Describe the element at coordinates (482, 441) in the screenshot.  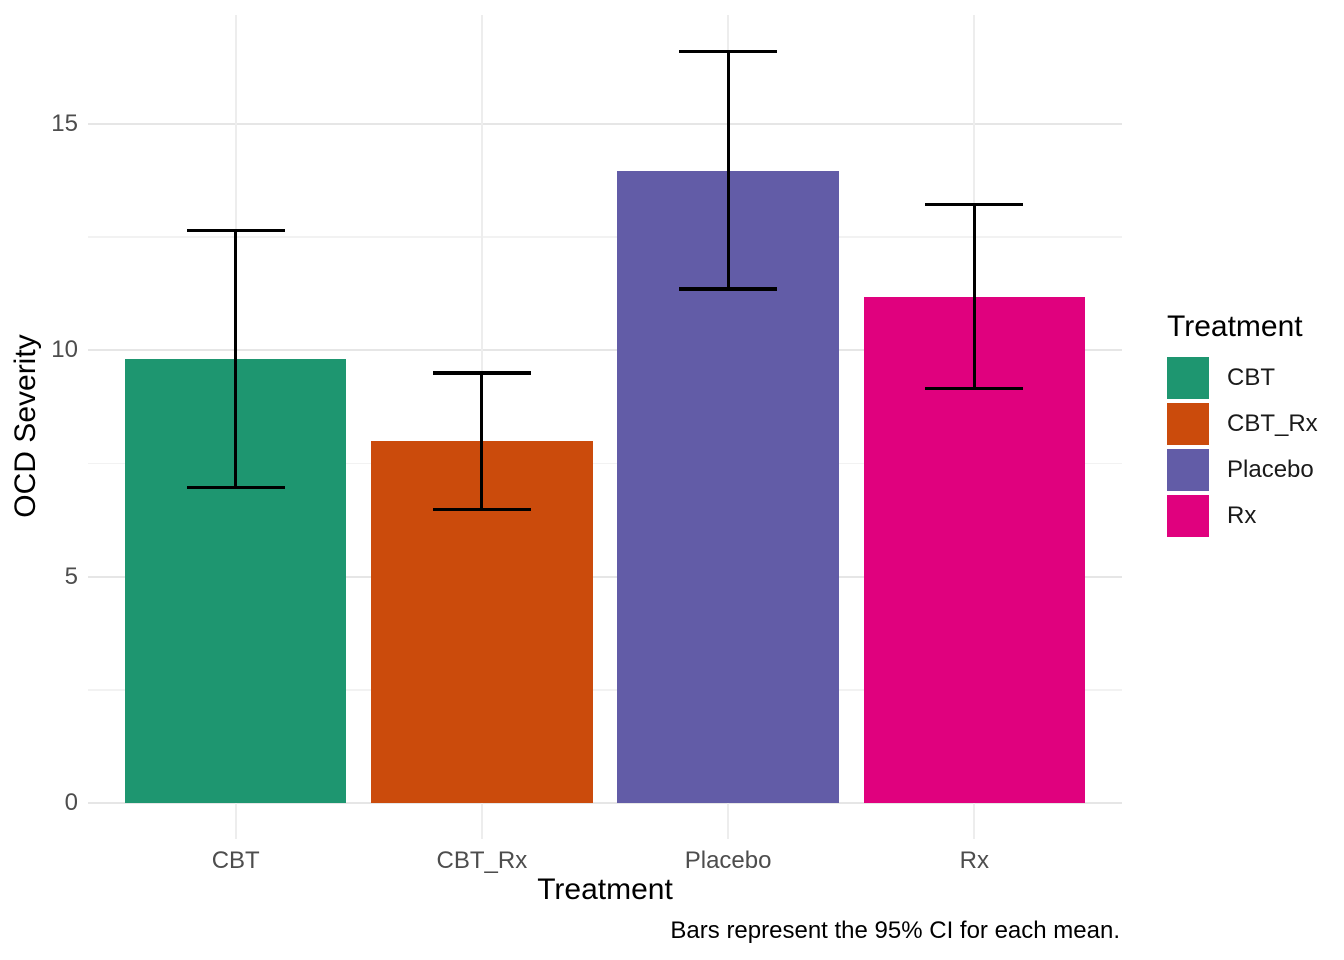
I see `errorbar-stem-CBT_Rx` at that location.